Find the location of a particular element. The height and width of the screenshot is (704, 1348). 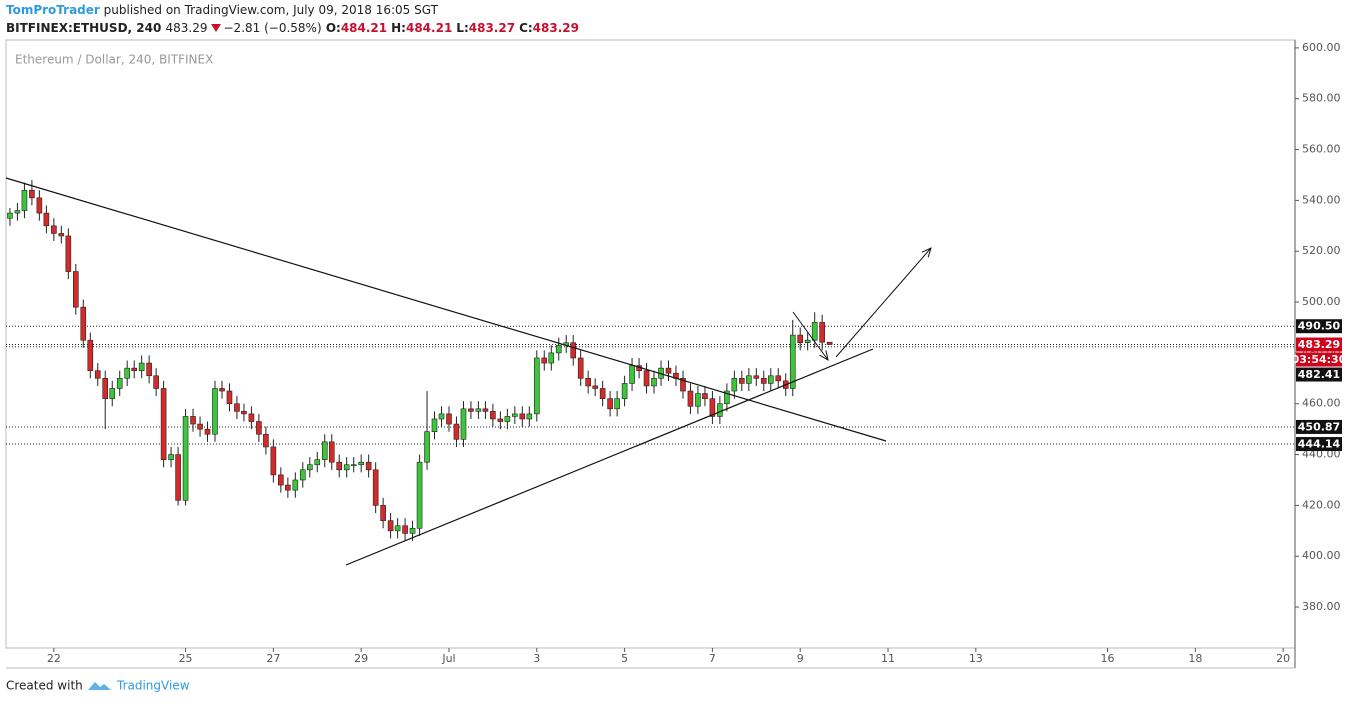

x-tick-label: 9 is located at coordinates (800, 658).